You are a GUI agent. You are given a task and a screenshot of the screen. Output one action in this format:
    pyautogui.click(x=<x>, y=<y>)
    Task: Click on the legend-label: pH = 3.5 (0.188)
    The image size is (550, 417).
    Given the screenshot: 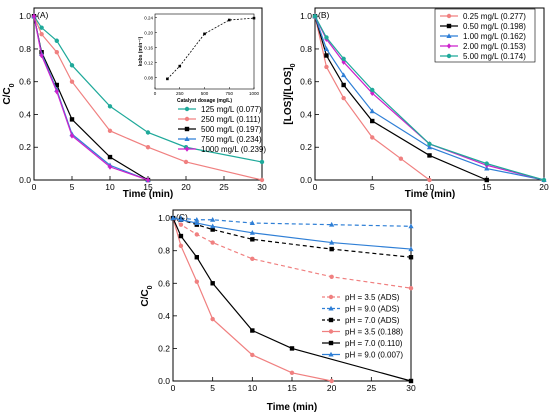 What is the action you would take?
    pyautogui.click(x=374, y=332)
    